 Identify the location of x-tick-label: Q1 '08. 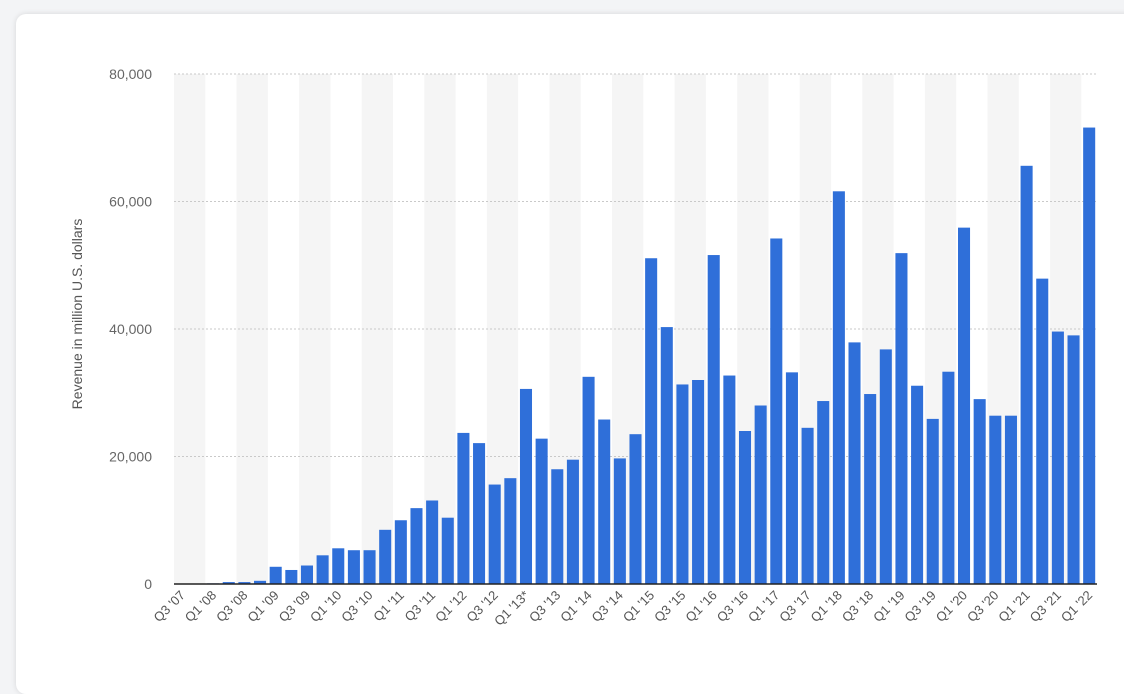
(200, 606).